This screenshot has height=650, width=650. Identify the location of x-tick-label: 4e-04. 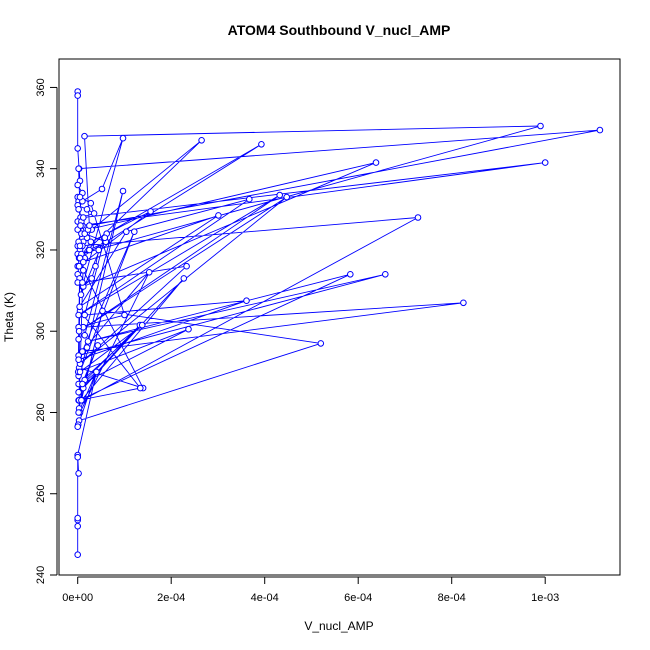
(265, 598).